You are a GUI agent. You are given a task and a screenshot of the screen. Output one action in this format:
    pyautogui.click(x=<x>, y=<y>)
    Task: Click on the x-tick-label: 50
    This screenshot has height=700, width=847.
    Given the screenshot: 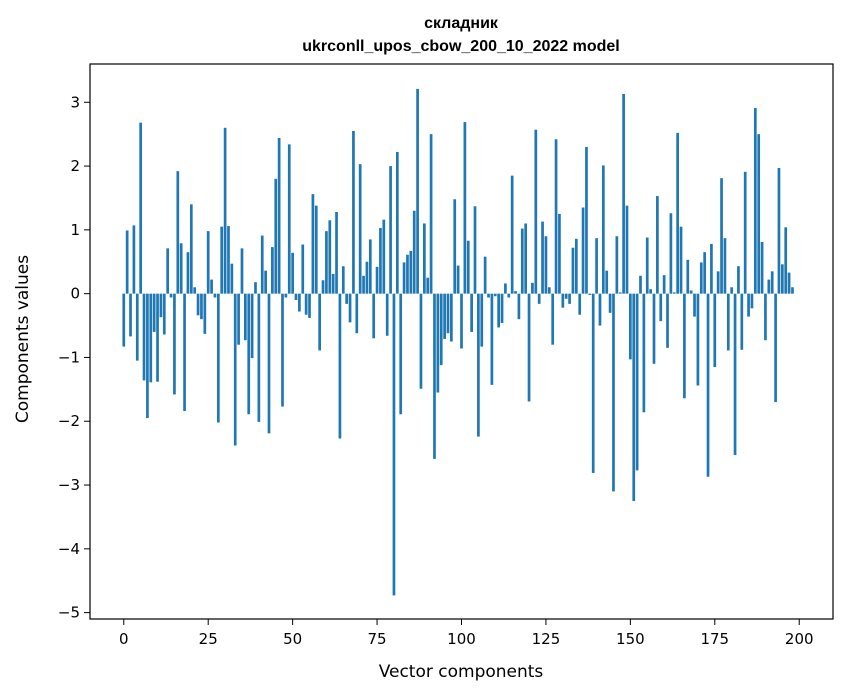 What is the action you would take?
    pyautogui.click(x=292, y=639)
    